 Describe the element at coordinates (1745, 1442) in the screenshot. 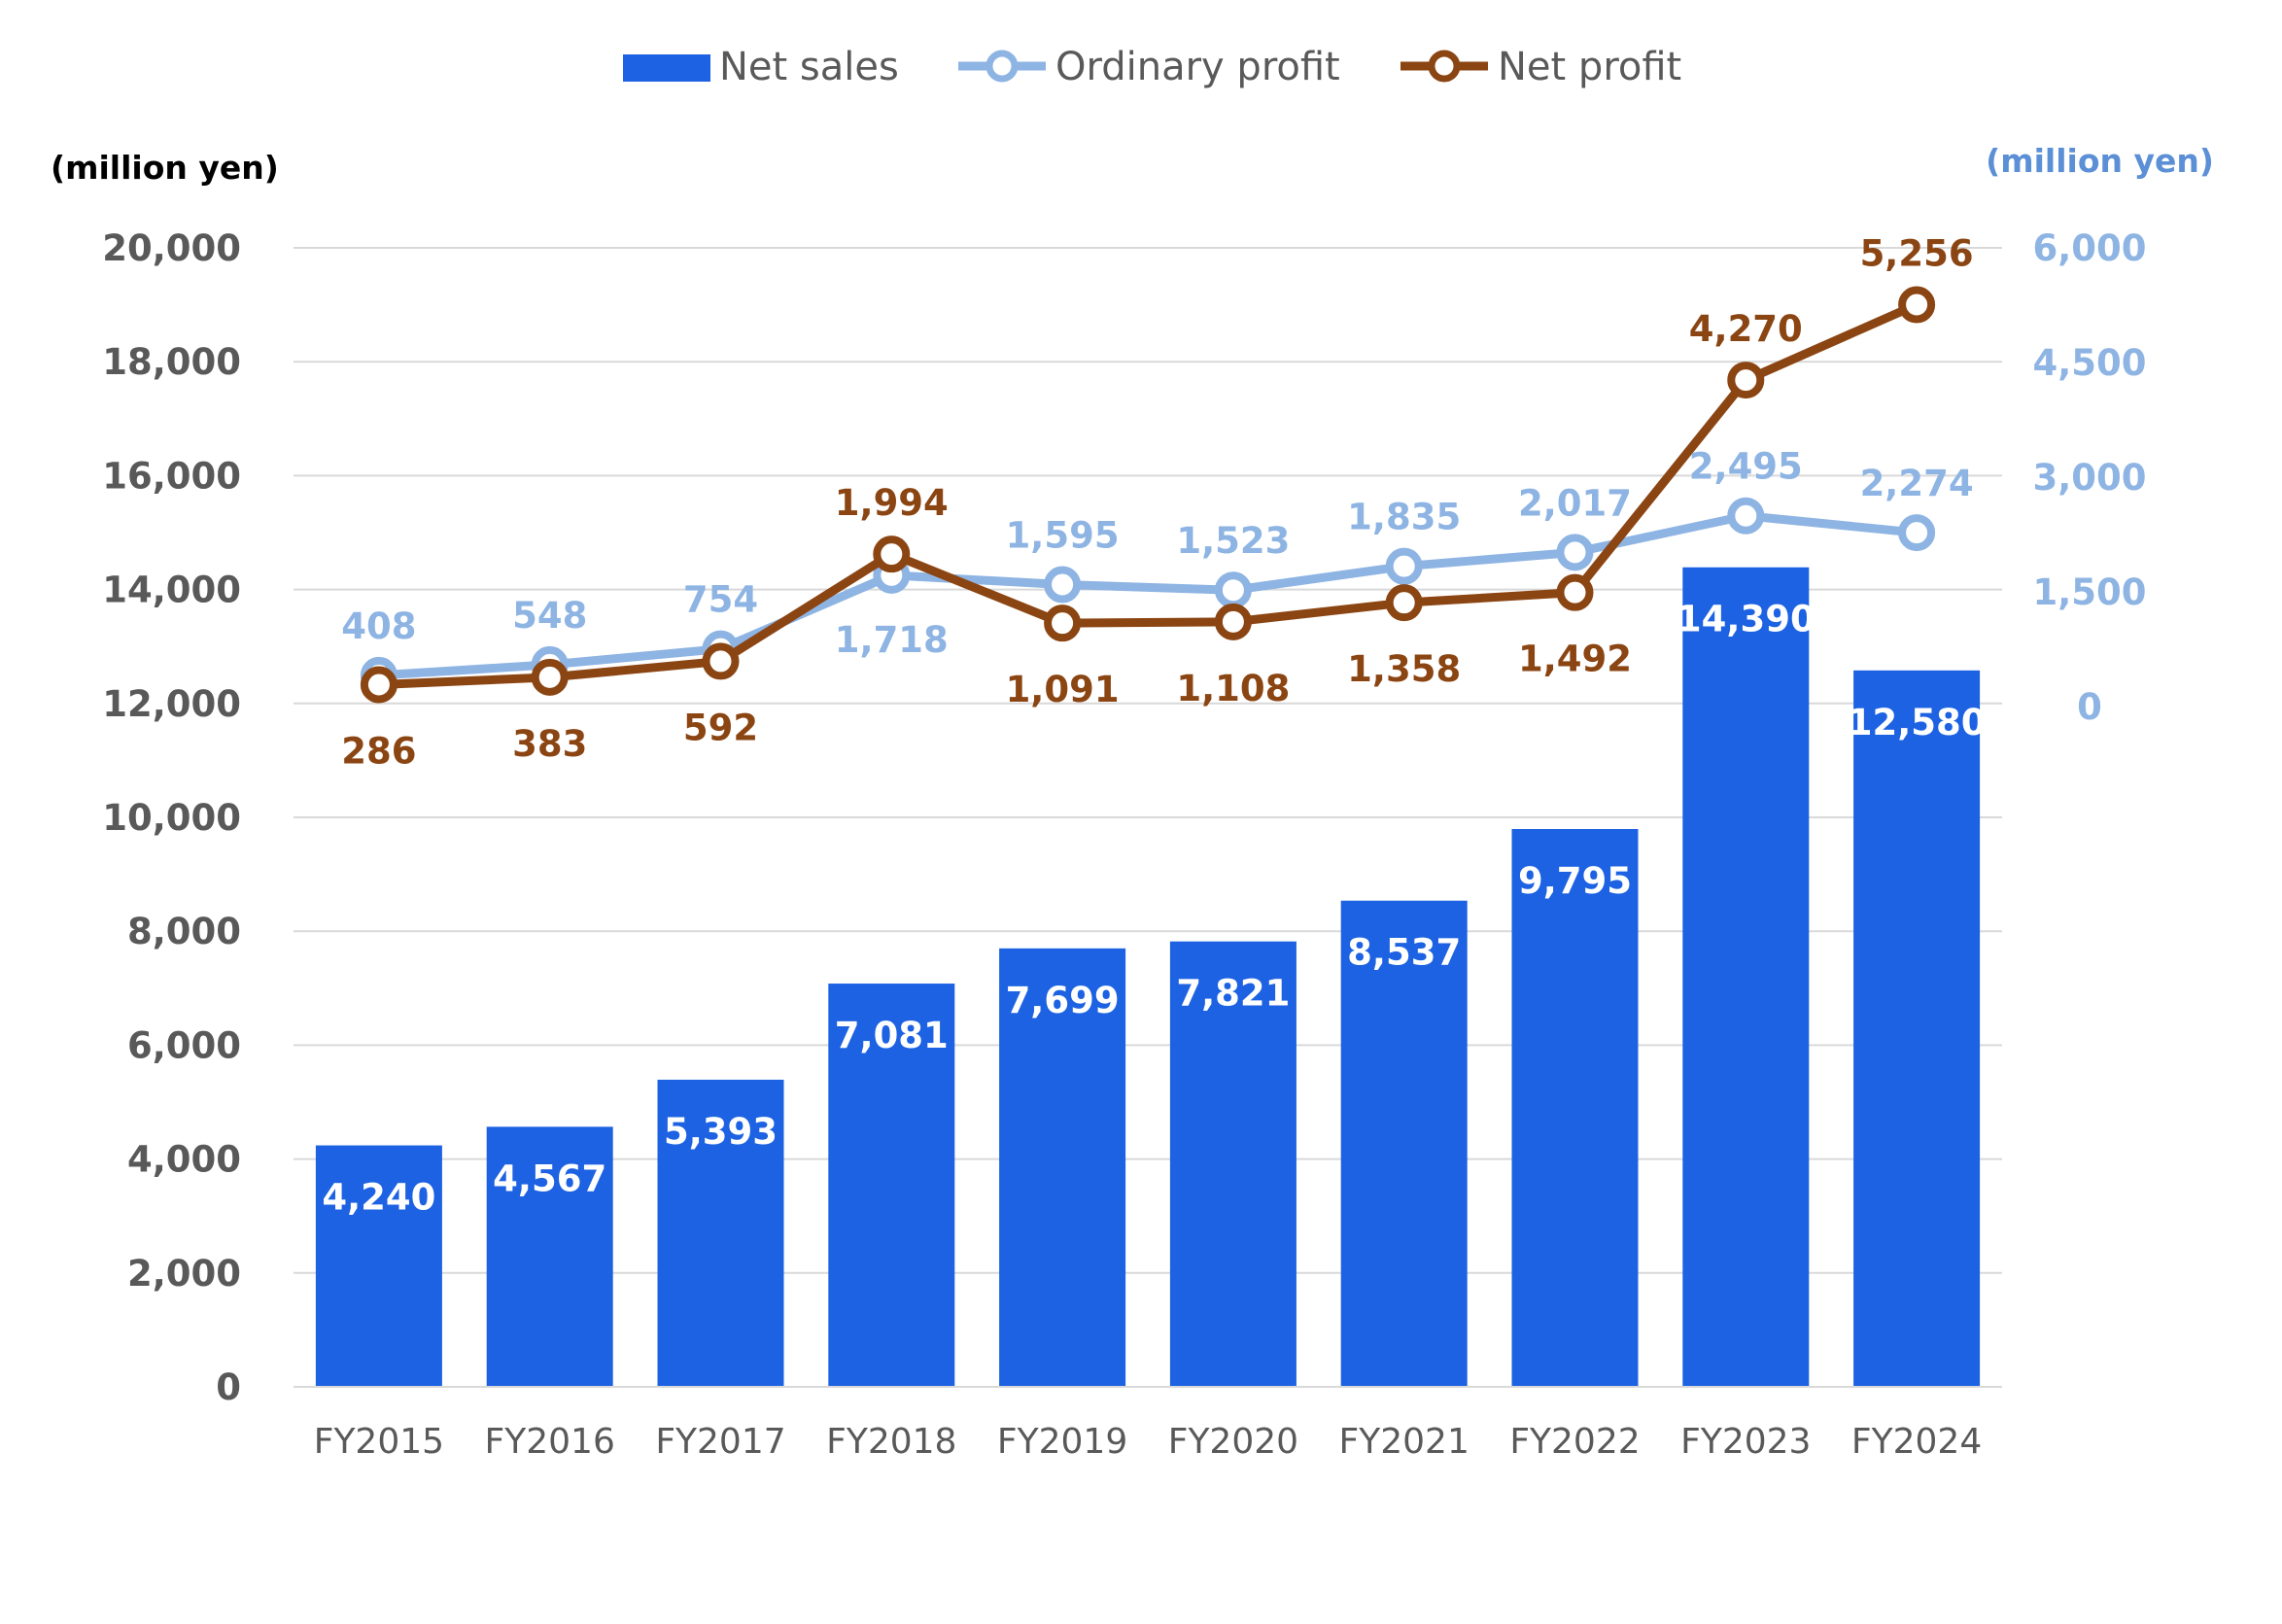

I see `x-tick-label: FY2023` at that location.